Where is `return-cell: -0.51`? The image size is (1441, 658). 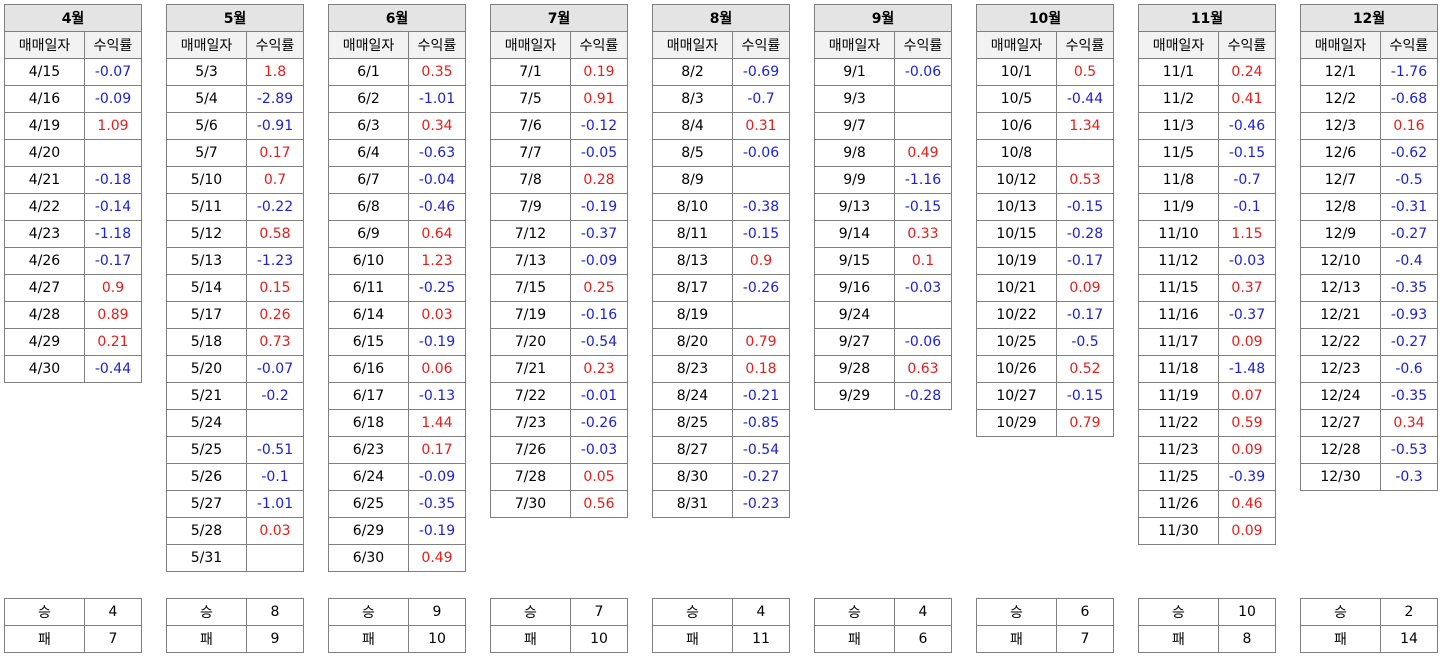 return-cell: -0.51 is located at coordinates (275, 450).